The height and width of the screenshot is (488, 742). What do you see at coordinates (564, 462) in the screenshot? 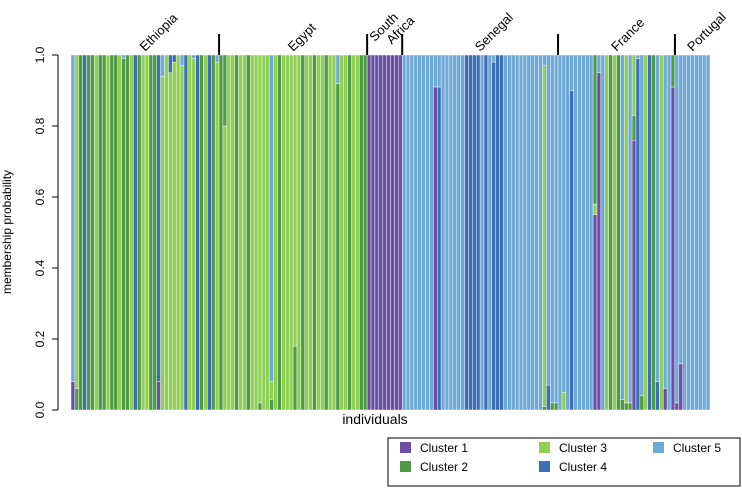
I see `legend-box` at bounding box center [564, 462].